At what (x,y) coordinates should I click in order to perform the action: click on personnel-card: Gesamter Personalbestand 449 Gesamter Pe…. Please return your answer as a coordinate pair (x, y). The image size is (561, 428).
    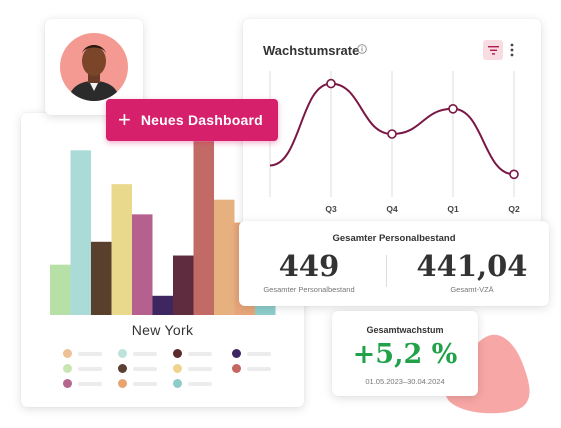
    Looking at the image, I should click on (394, 263).